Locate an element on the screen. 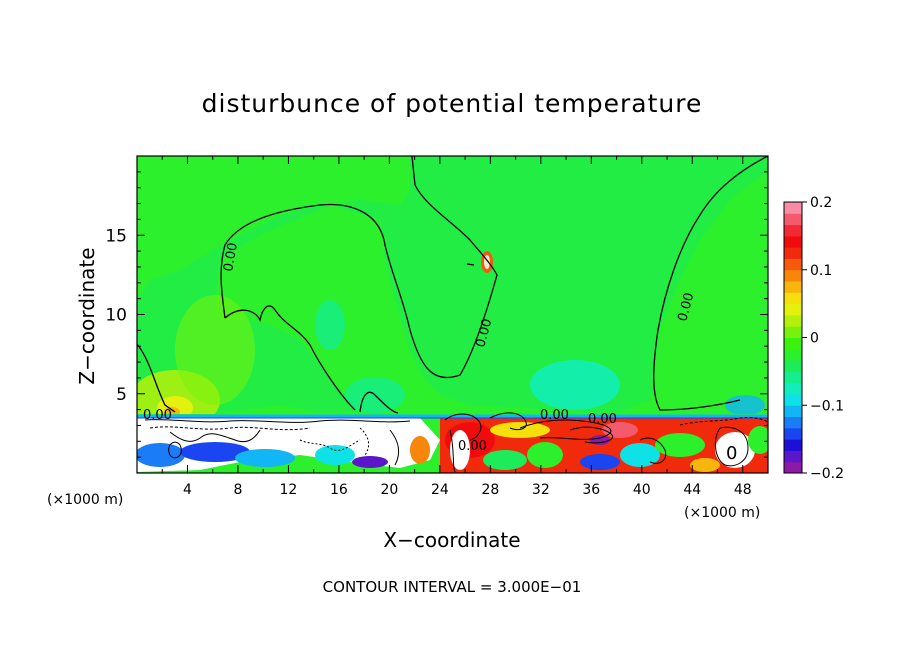  x-unit-left: (×1000 m) is located at coordinates (85, 500).